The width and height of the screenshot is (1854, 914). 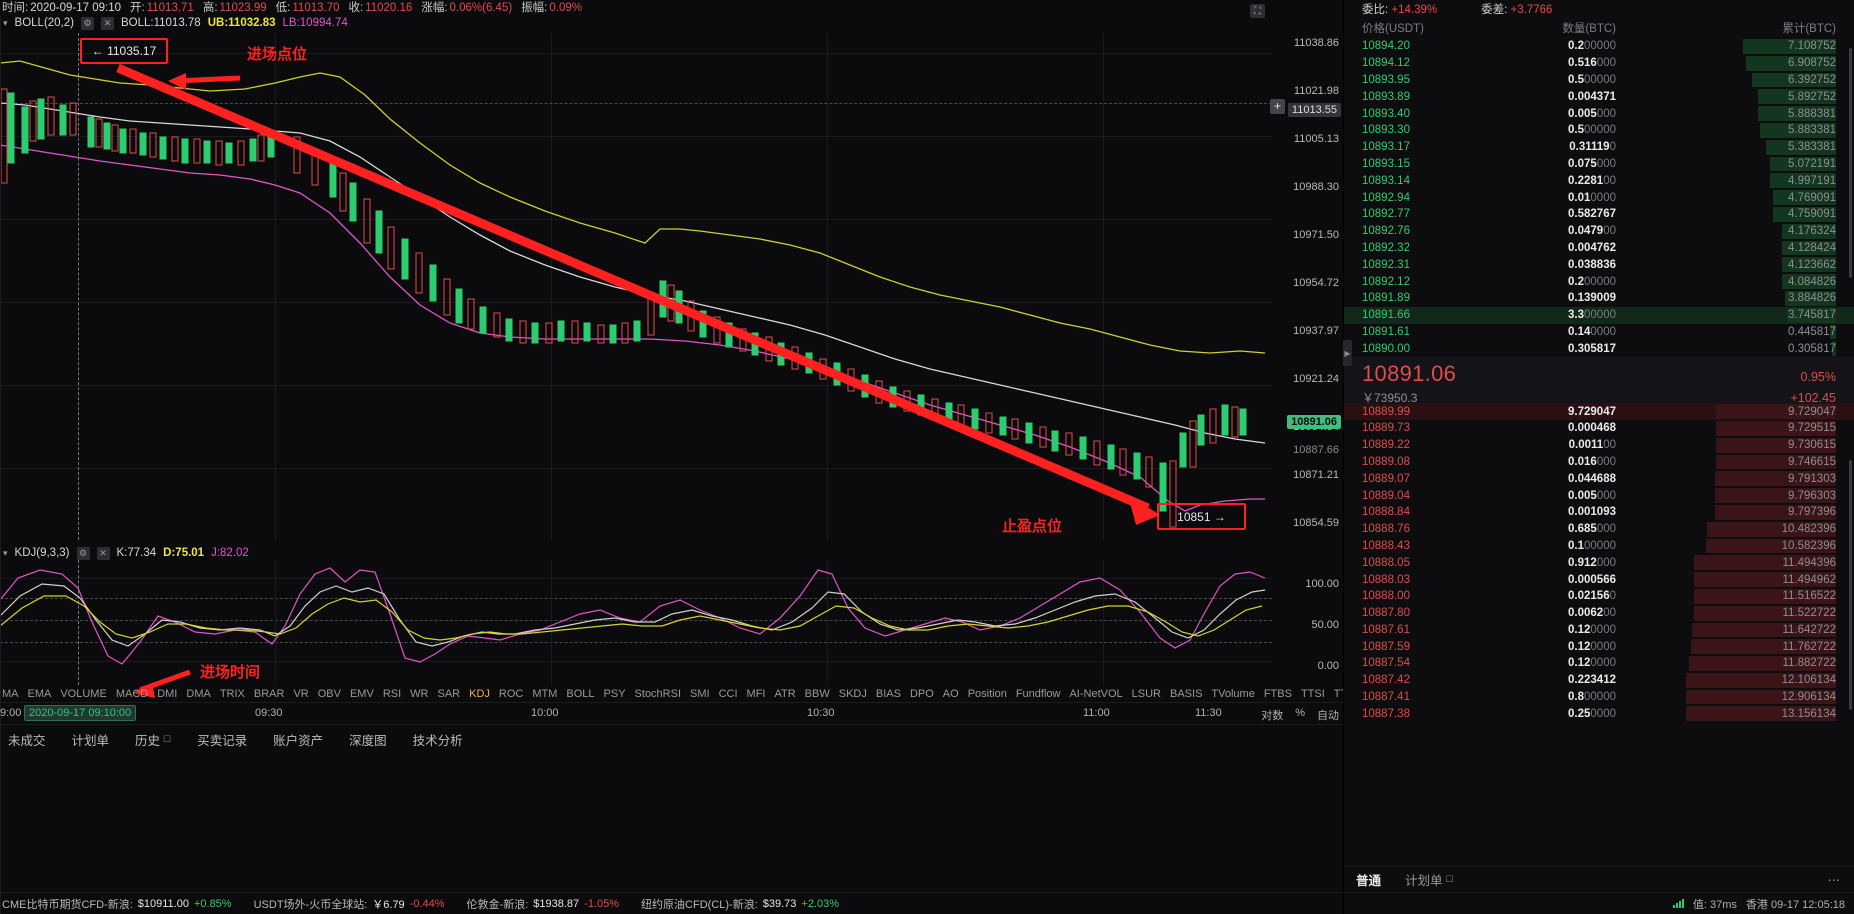 I want to click on indicator-tab-ai-netvol: AI-NetVOL, so click(x=1096, y=693).